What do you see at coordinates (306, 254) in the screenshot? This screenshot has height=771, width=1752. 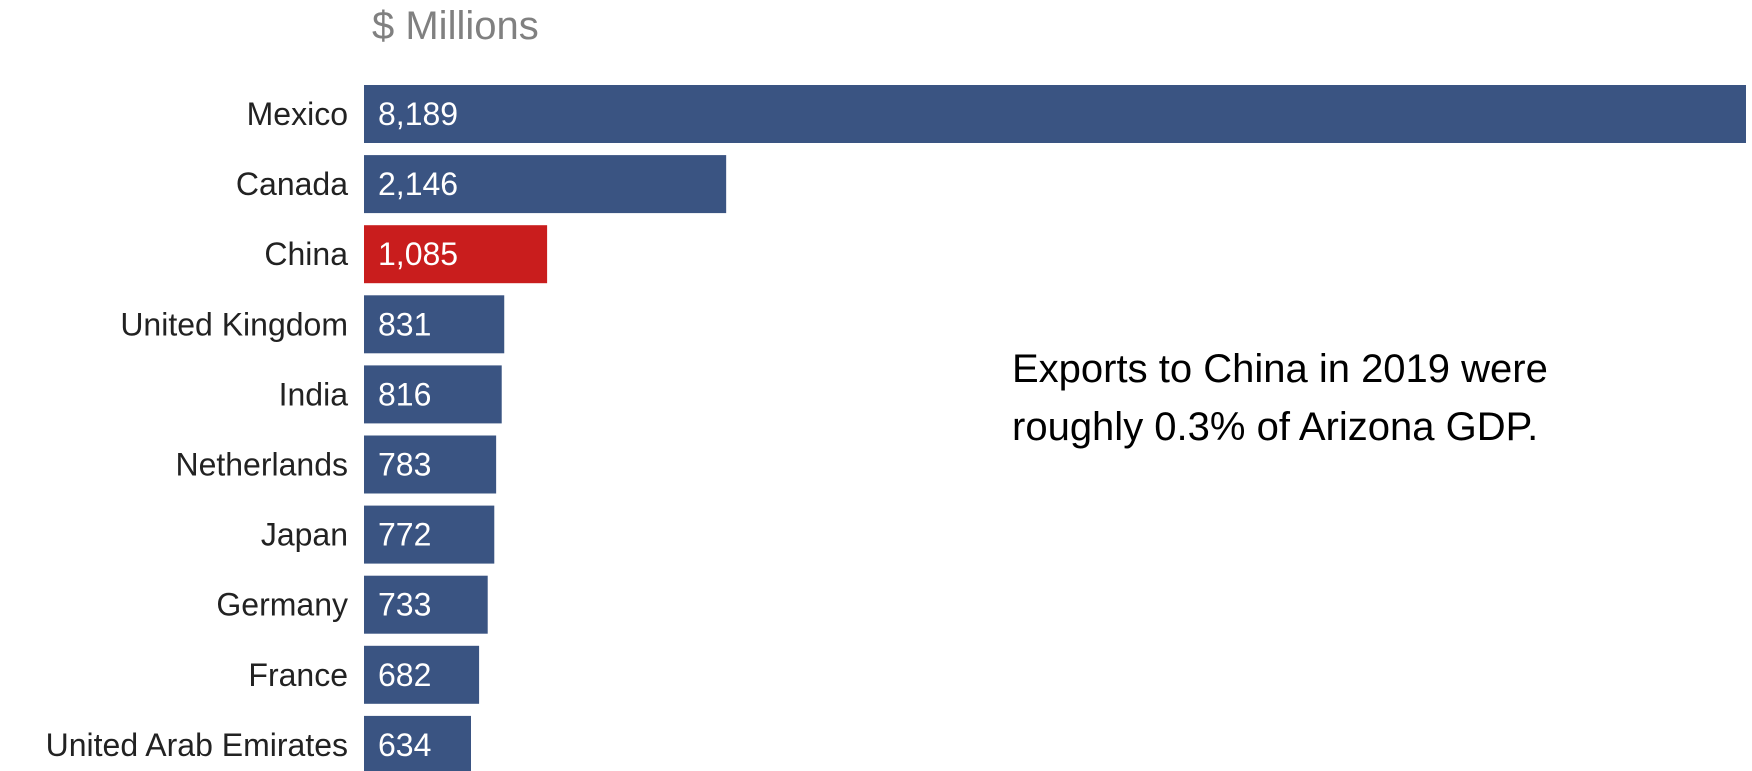 I see `category-label: China` at bounding box center [306, 254].